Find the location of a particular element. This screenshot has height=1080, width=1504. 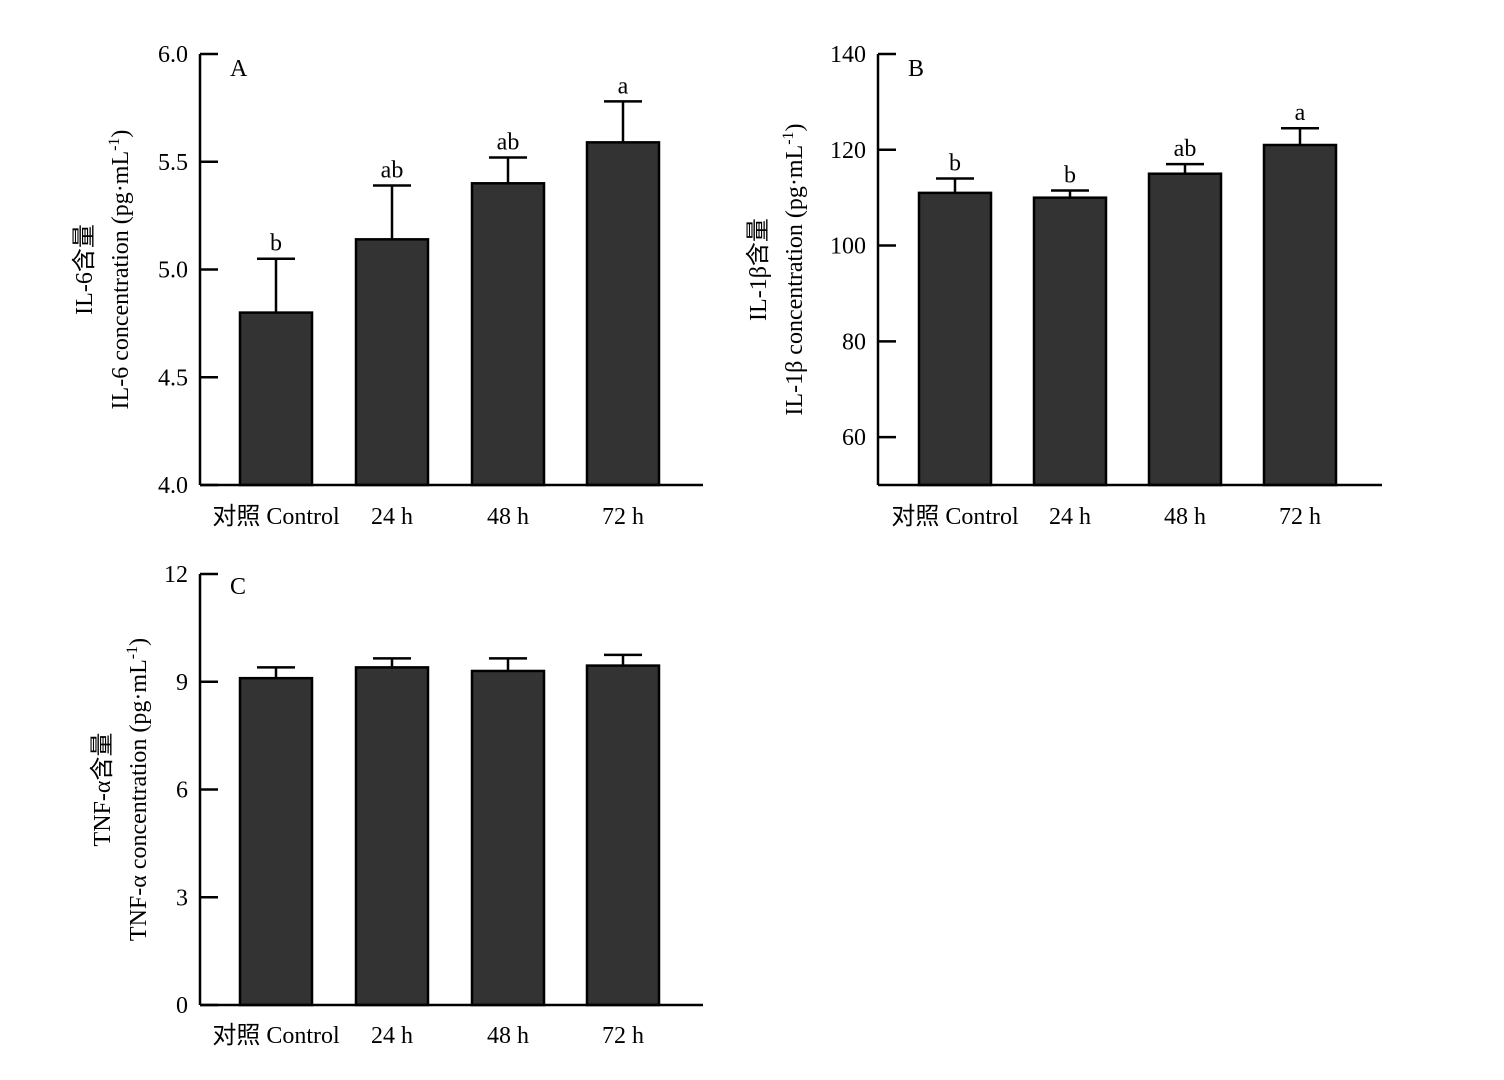

y-axis-title-cn: IL-6含量 is located at coordinates (84, 269).